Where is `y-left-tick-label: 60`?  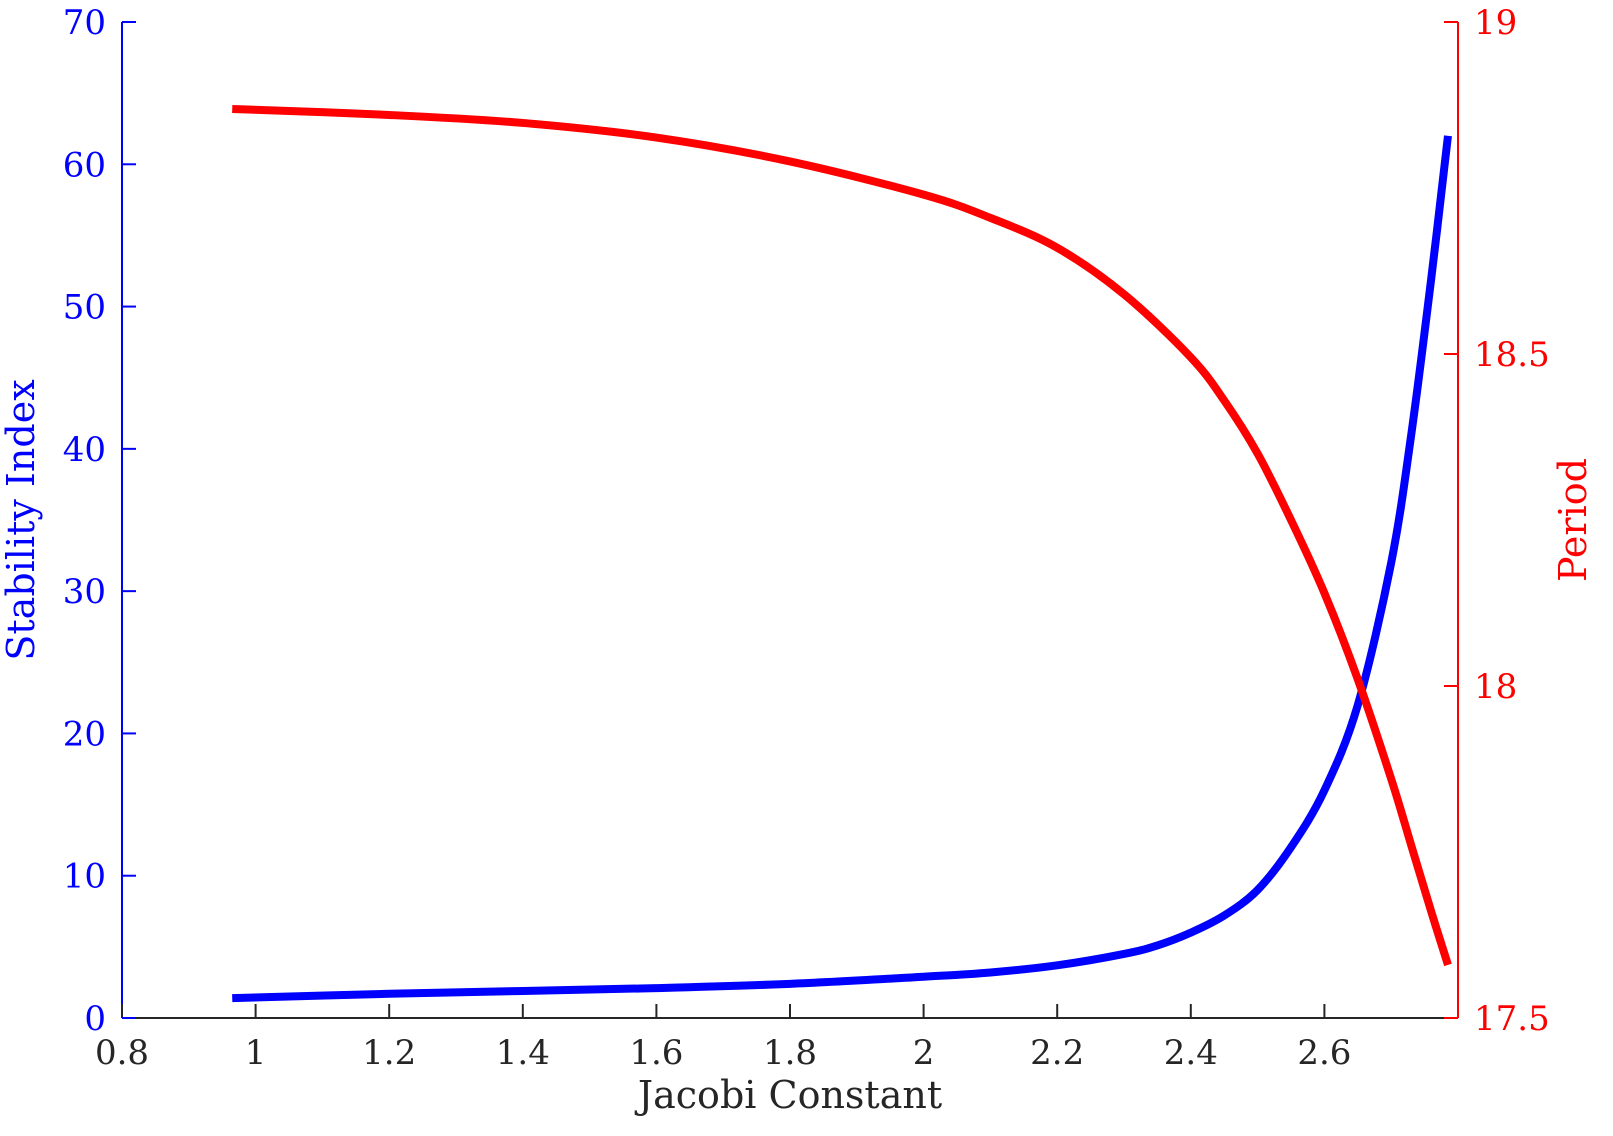
y-left-tick-label: 60 is located at coordinates (84, 165).